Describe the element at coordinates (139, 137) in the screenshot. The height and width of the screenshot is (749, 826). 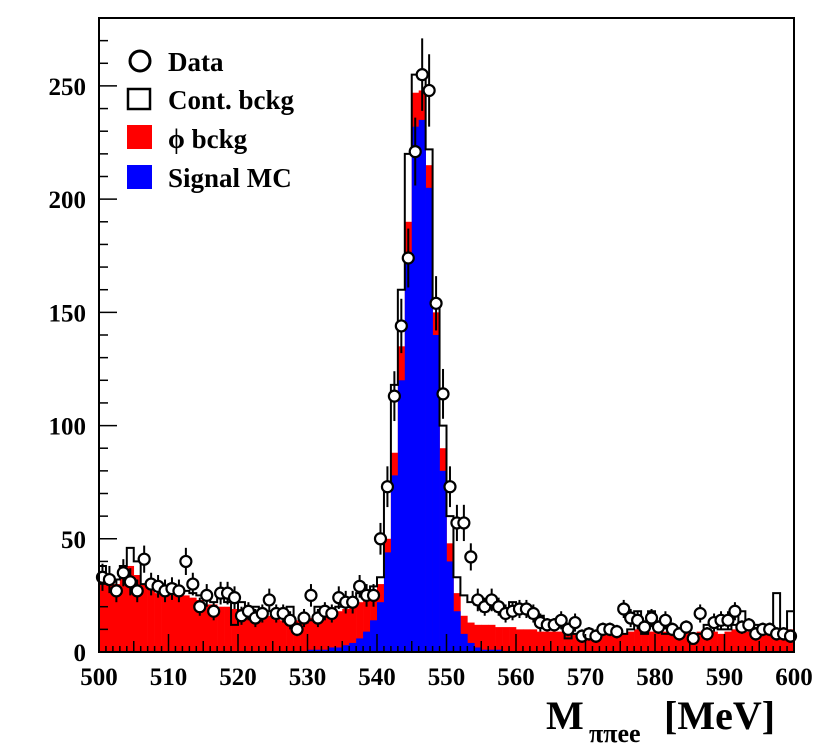
I see `legend-phi-marker` at that location.